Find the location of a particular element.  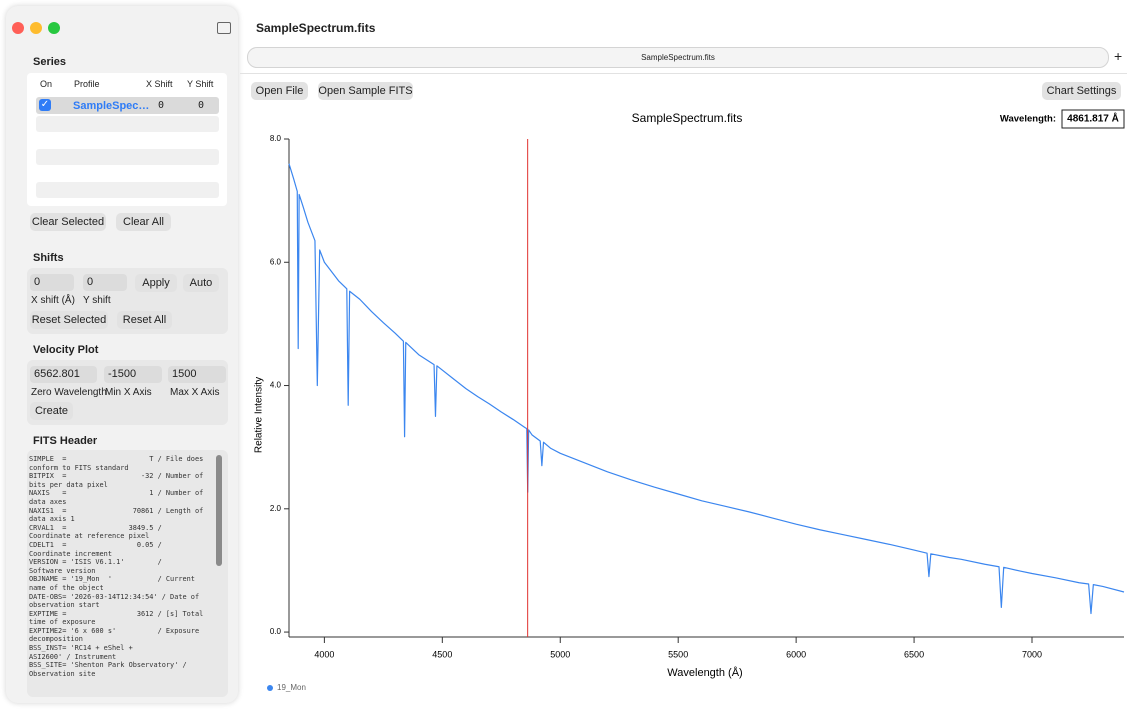

x-tick-label: 7000 is located at coordinates (1032, 654).